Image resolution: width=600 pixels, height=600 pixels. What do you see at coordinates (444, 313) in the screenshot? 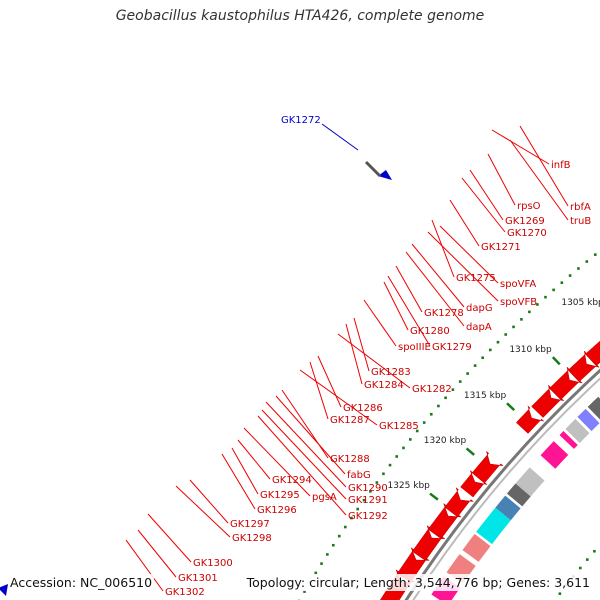
I see `gene-label: GK1278` at bounding box center [444, 313].